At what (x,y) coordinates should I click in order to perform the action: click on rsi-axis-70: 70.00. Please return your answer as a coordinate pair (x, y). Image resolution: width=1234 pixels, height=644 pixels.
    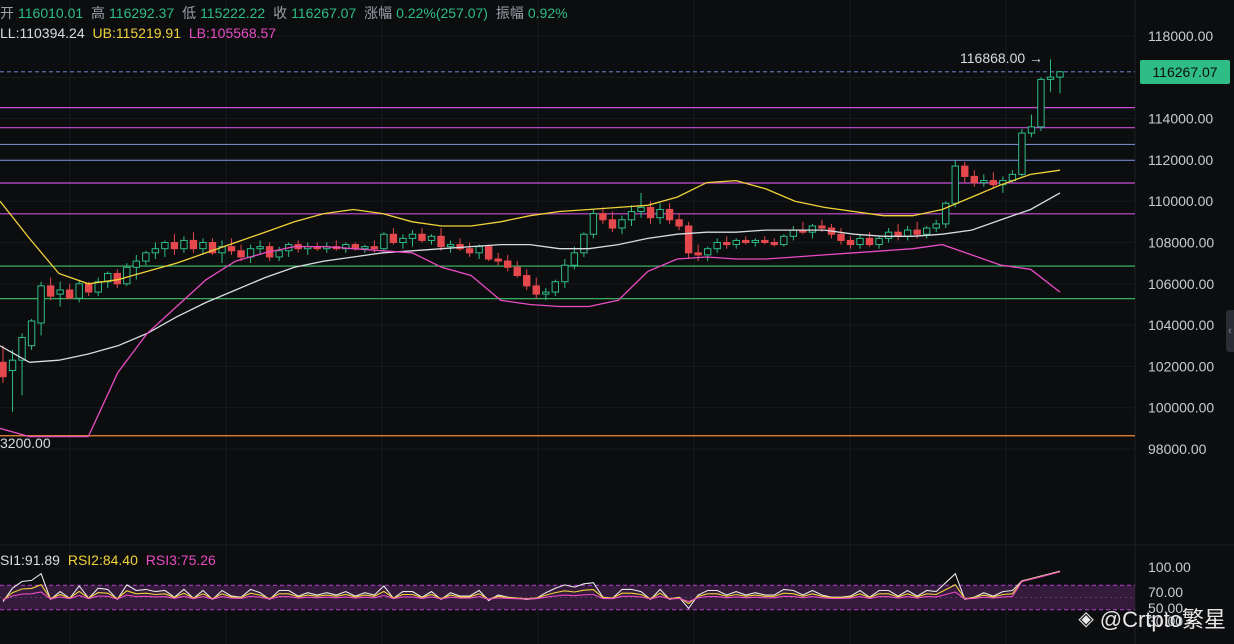
    Looking at the image, I should click on (1166, 592).